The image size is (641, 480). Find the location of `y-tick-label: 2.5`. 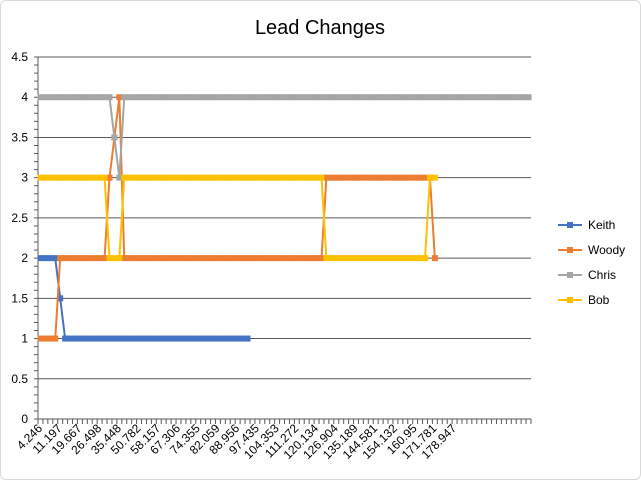

y-tick-label: 2.5 is located at coordinates (19, 218).